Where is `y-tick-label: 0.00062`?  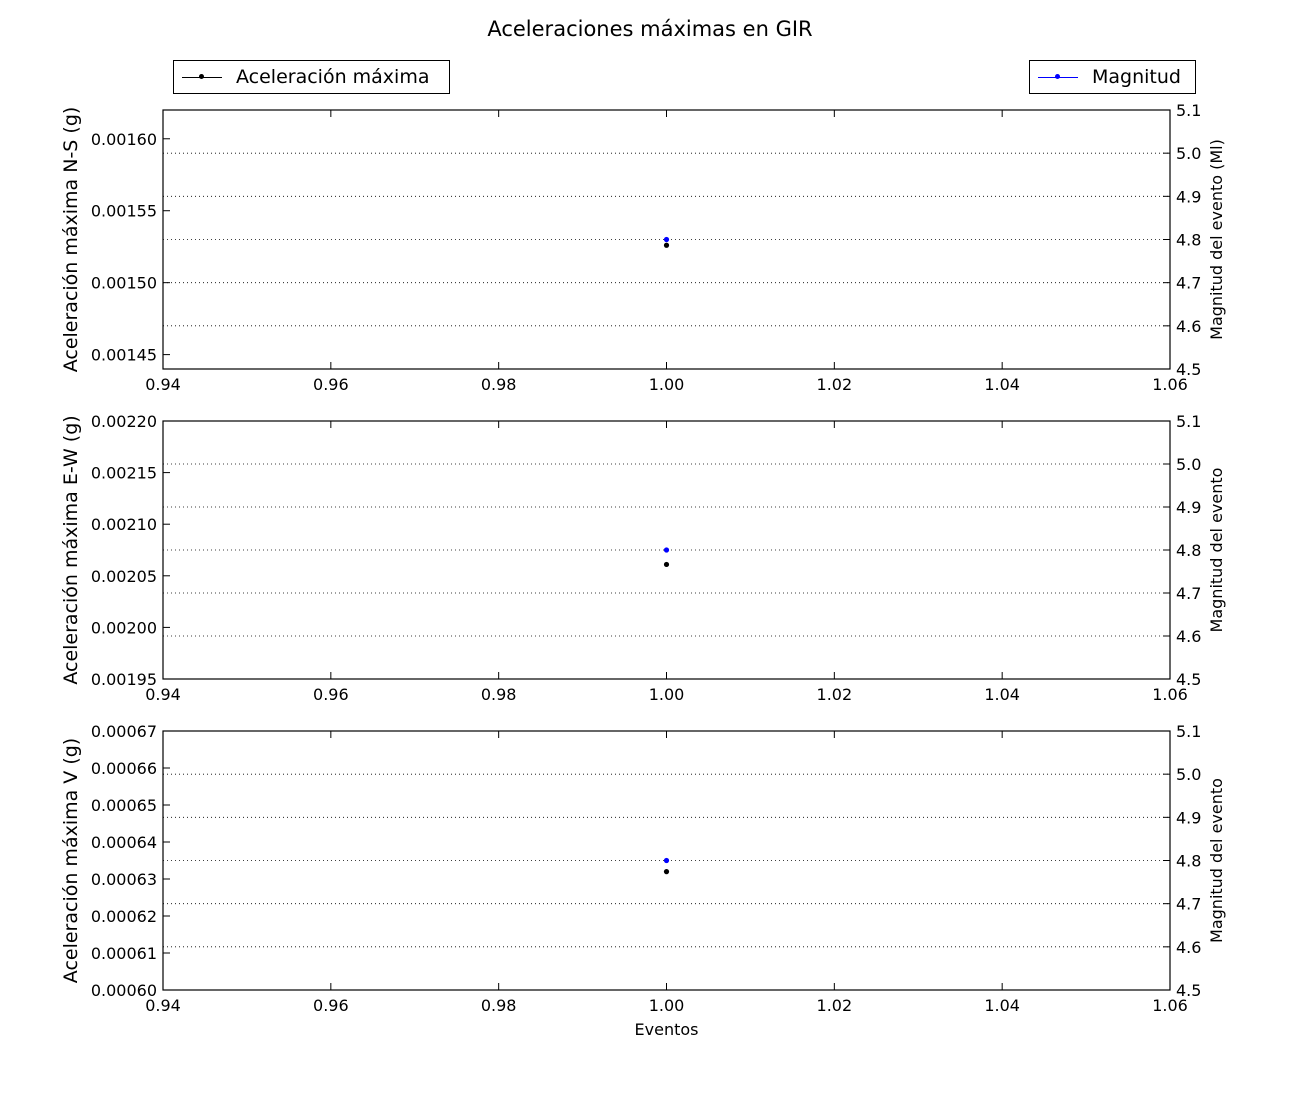
y-tick-label: 0.00062 is located at coordinates (124, 916).